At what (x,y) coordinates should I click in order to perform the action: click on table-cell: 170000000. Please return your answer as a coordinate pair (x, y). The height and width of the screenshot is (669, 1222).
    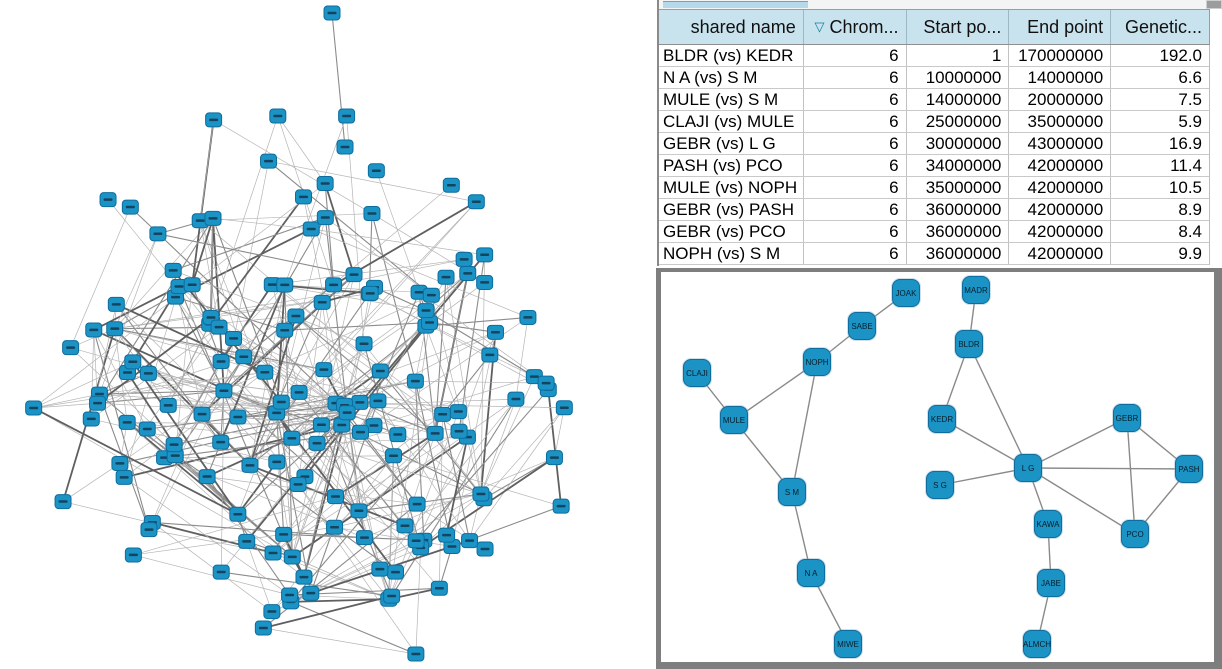
    Looking at the image, I should click on (1060, 55).